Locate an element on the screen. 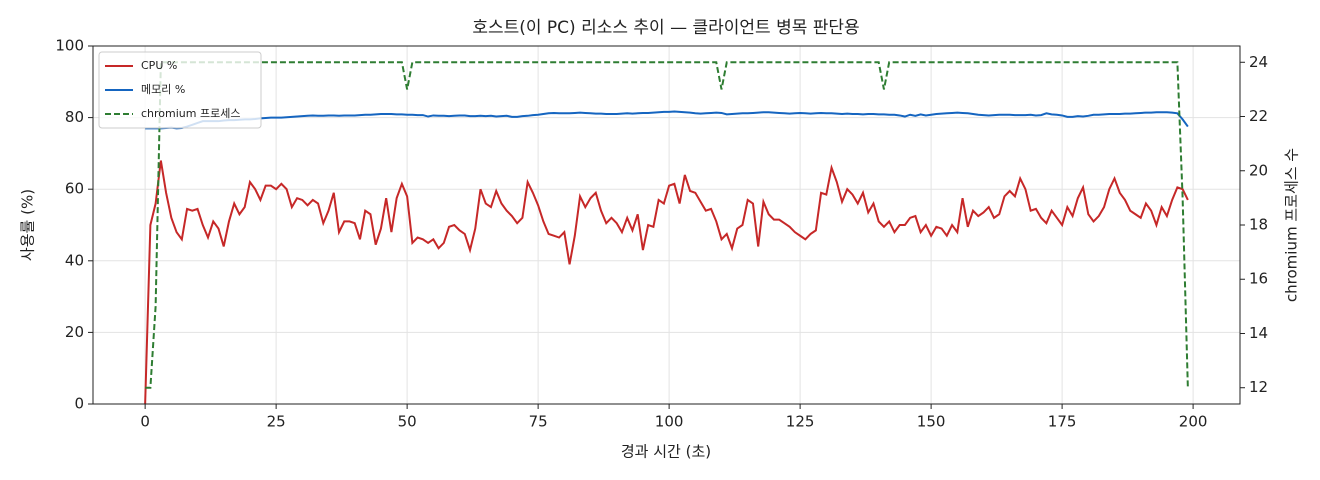 Image resolution: width=1320 pixels, height=480 pixels. y-tick-label: 20 is located at coordinates (74, 332).